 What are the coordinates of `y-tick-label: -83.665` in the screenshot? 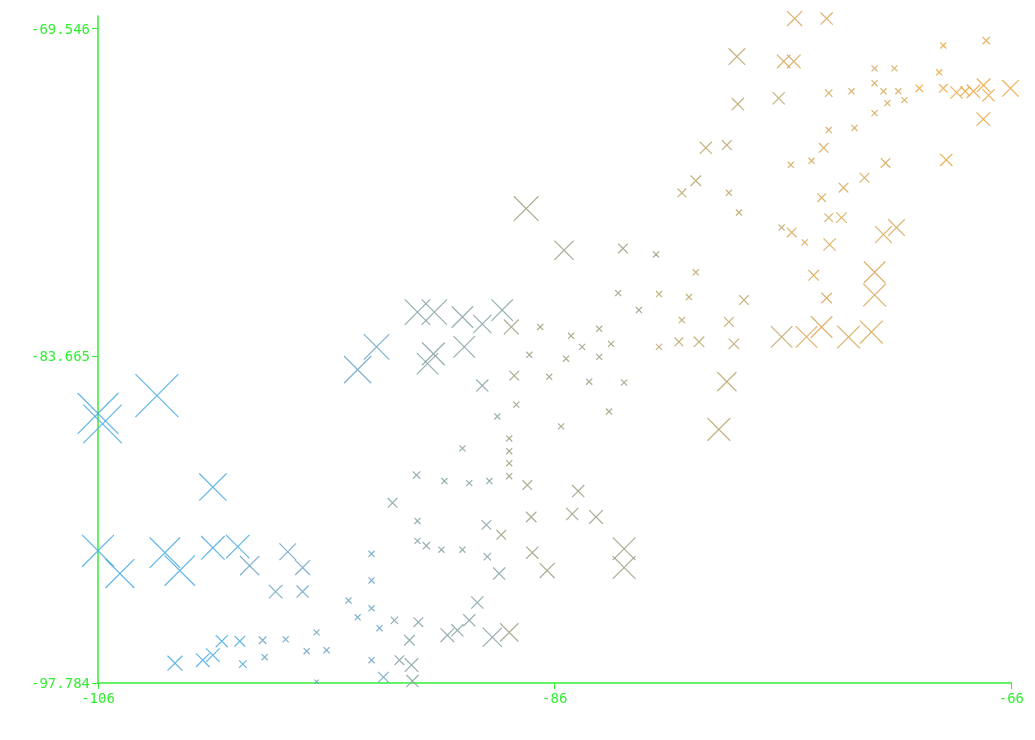 It's located at (60, 355).